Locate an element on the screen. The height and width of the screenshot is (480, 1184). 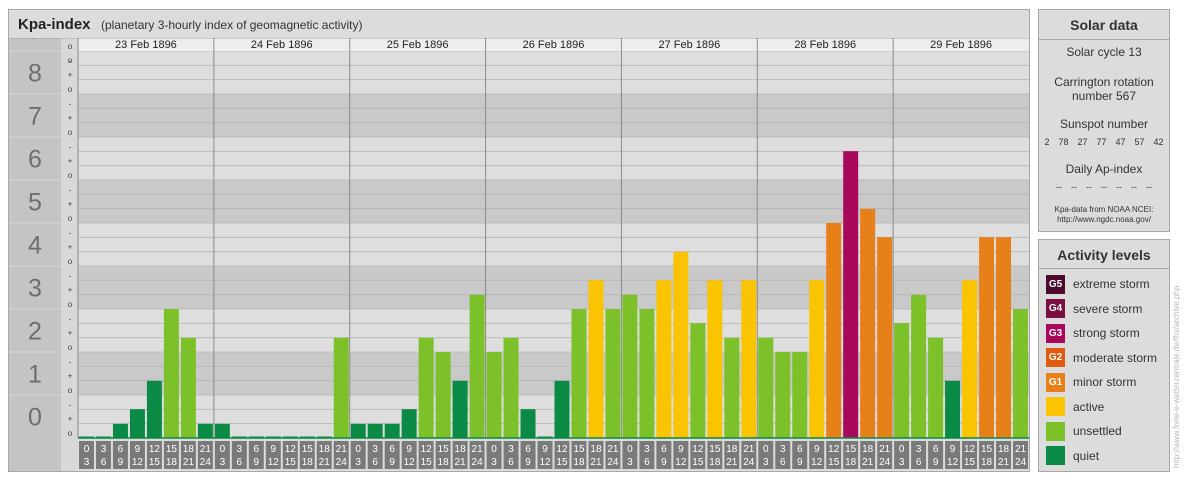
activity-level-minor-storm: G1 minor storm is located at coordinates (1091, 382).